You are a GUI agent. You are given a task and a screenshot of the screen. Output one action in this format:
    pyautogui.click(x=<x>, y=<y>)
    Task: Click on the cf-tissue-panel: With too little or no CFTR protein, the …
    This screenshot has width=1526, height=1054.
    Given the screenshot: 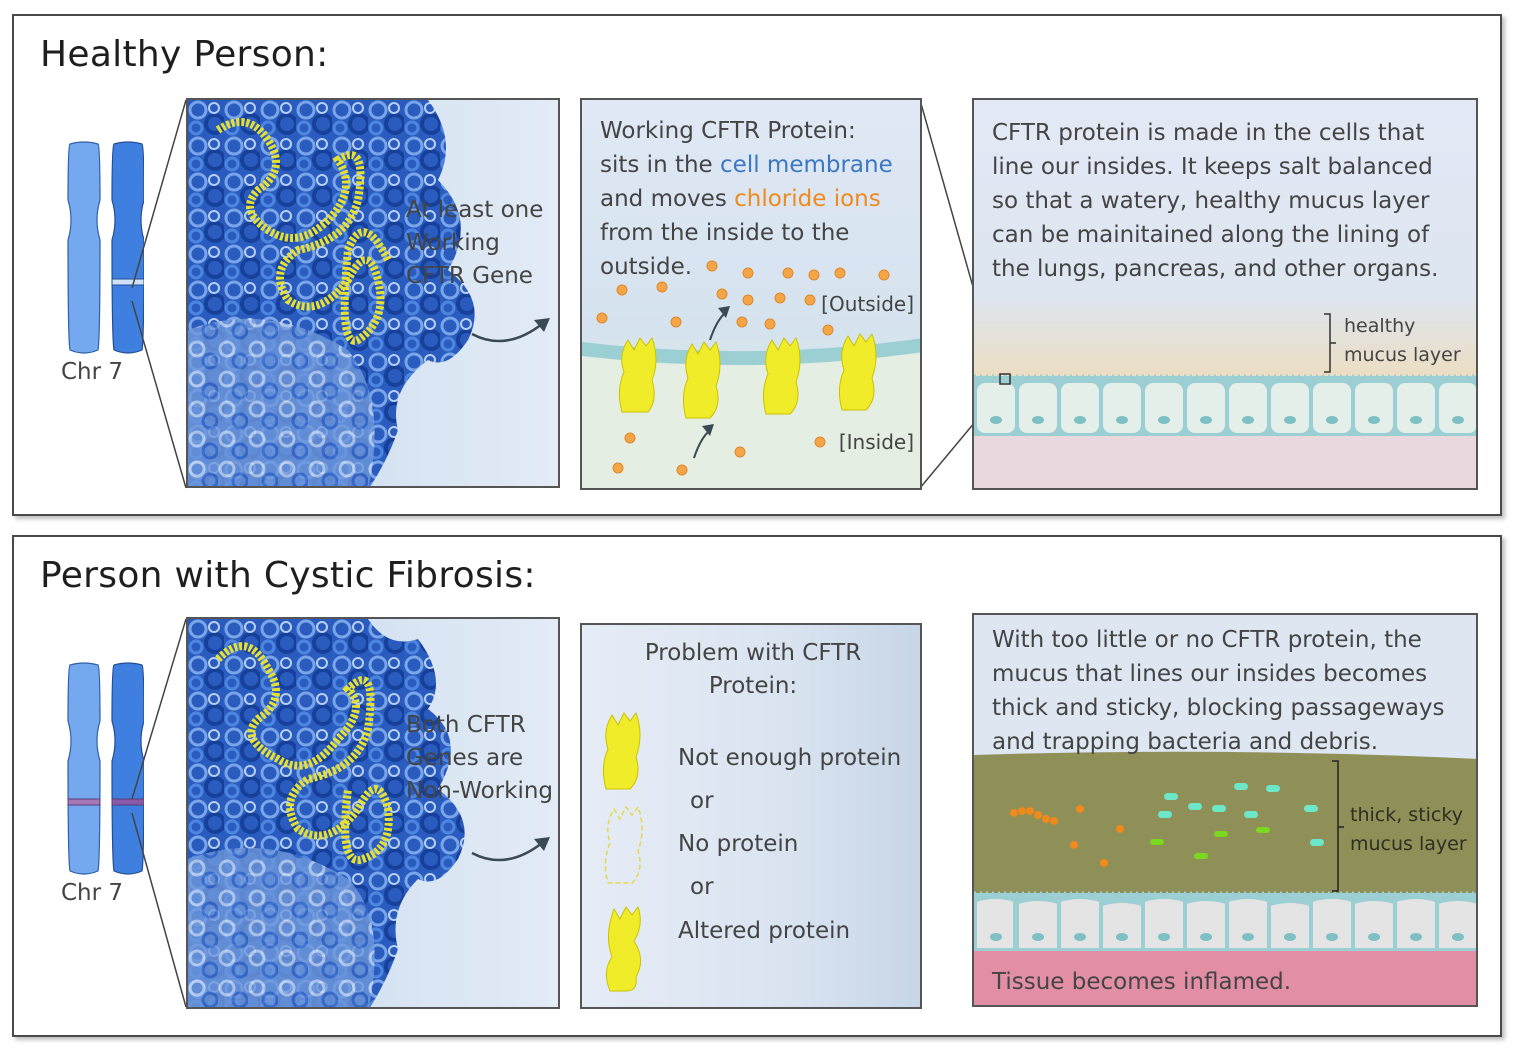 What is the action you would take?
    pyautogui.click(x=1225, y=810)
    